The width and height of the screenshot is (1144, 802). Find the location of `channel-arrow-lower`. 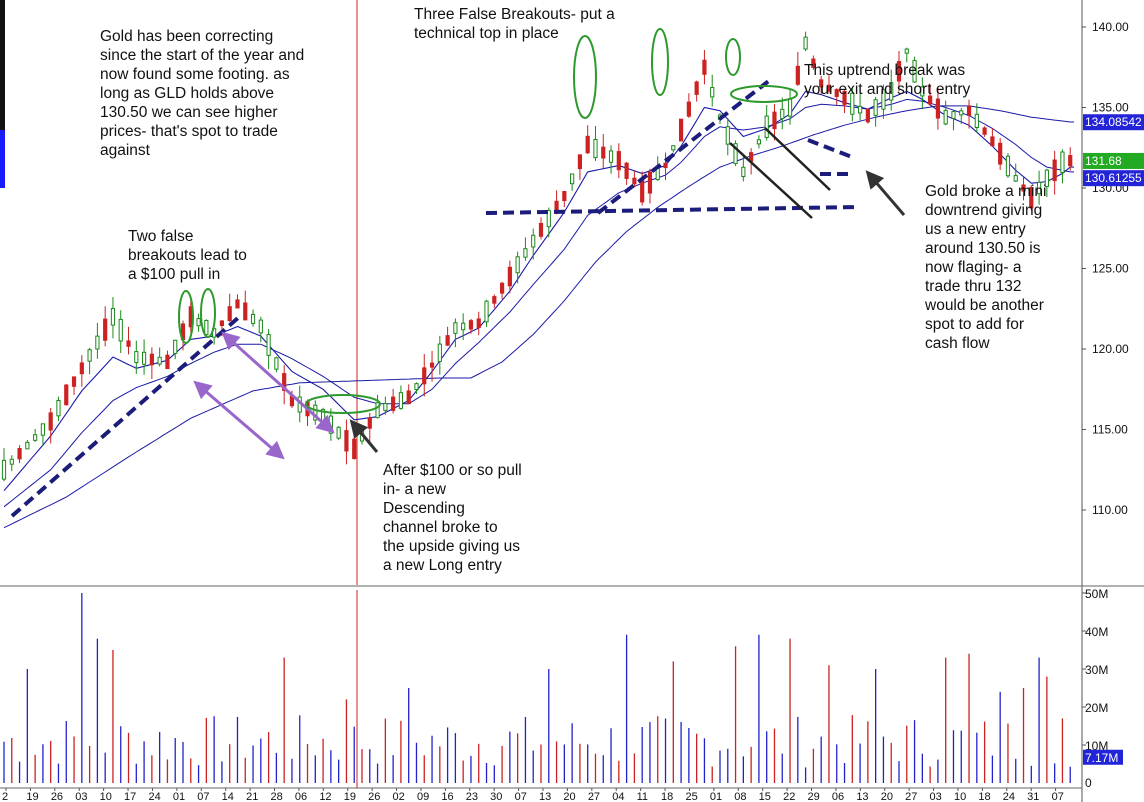

channel-arrow-lower is located at coordinates (239, 420).